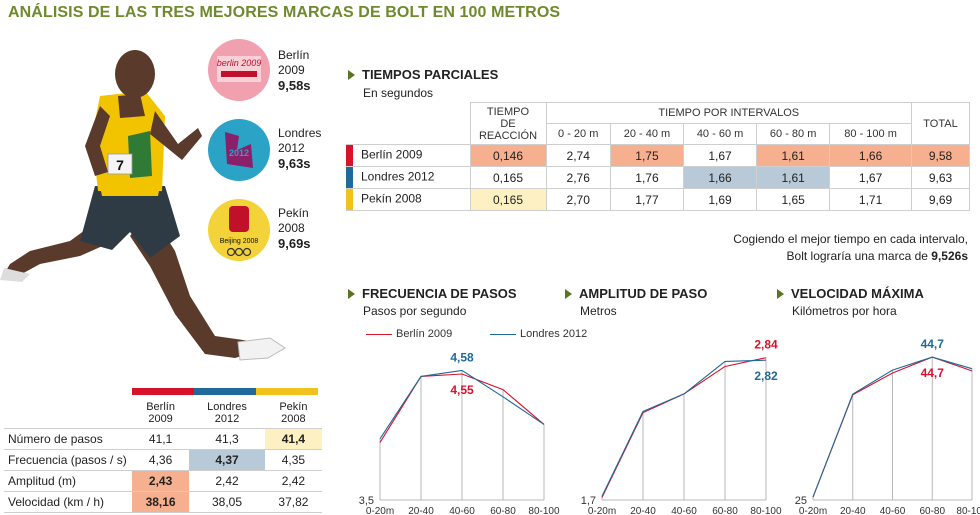 The height and width of the screenshot is (515, 980). What do you see at coordinates (294, 70) in the screenshot?
I see `medal-label-berlin: Berlín 2009 9,58s` at bounding box center [294, 70].